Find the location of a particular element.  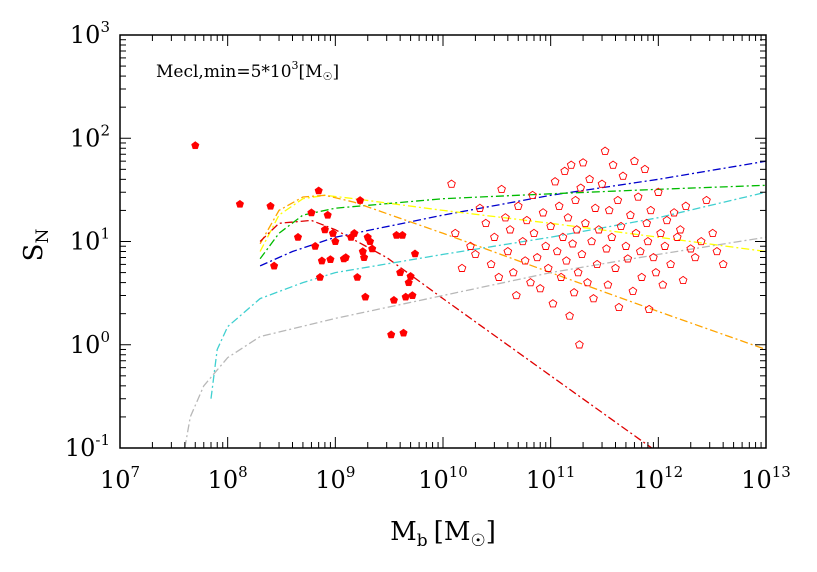

x-axis-title-close: ] is located at coordinates (491, 532).